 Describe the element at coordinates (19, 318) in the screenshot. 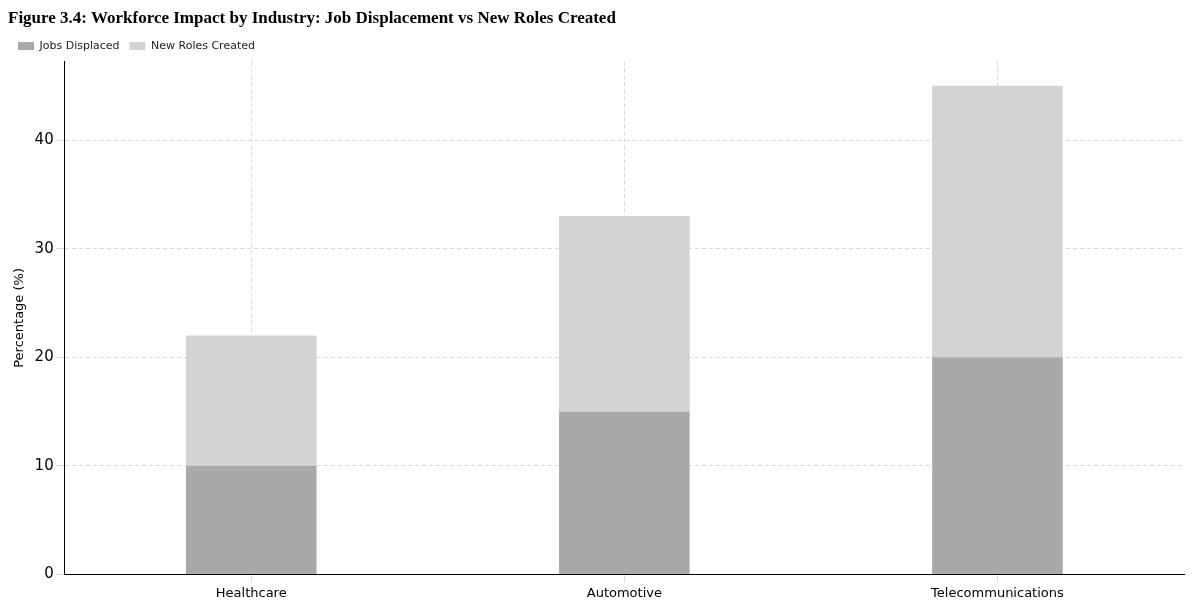

I see `y-axis-title: Percentage (%)` at that location.